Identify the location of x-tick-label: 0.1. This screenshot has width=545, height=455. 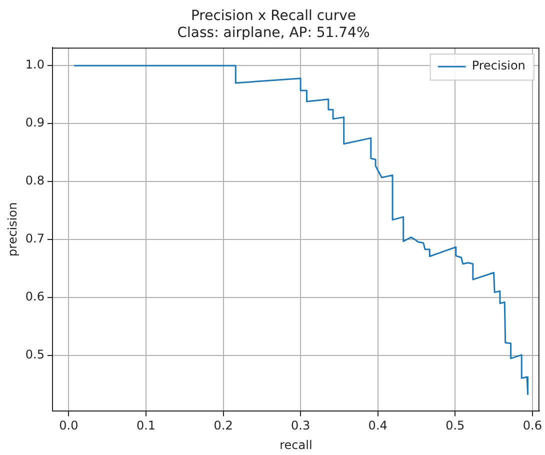
(146, 425).